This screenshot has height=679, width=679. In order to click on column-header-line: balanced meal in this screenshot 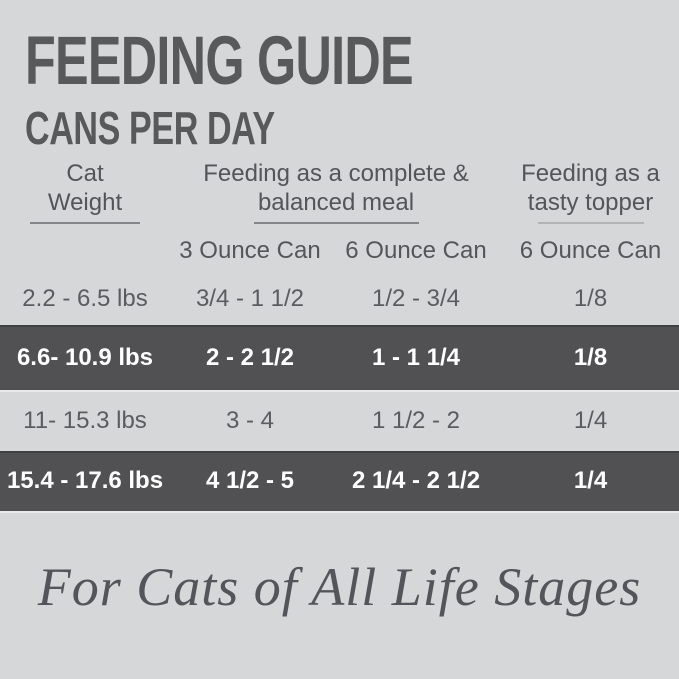, I will do `click(336, 202)`.